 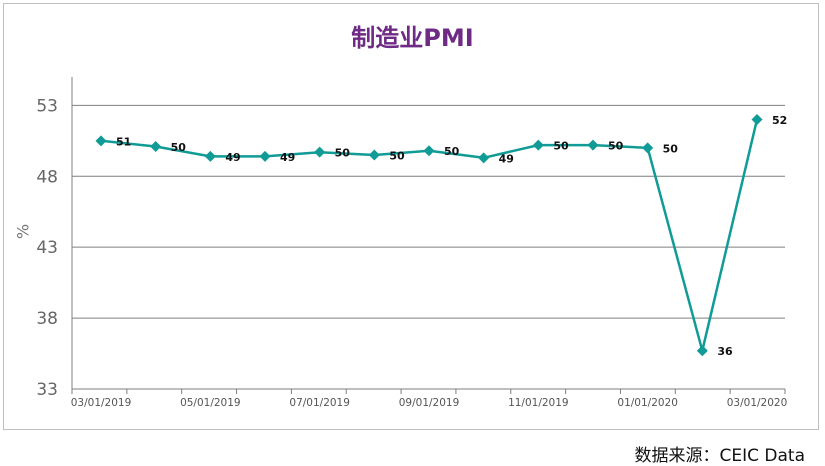 What do you see at coordinates (210, 403) in the screenshot?
I see `x-tick-label: 05/01/2019` at bounding box center [210, 403].